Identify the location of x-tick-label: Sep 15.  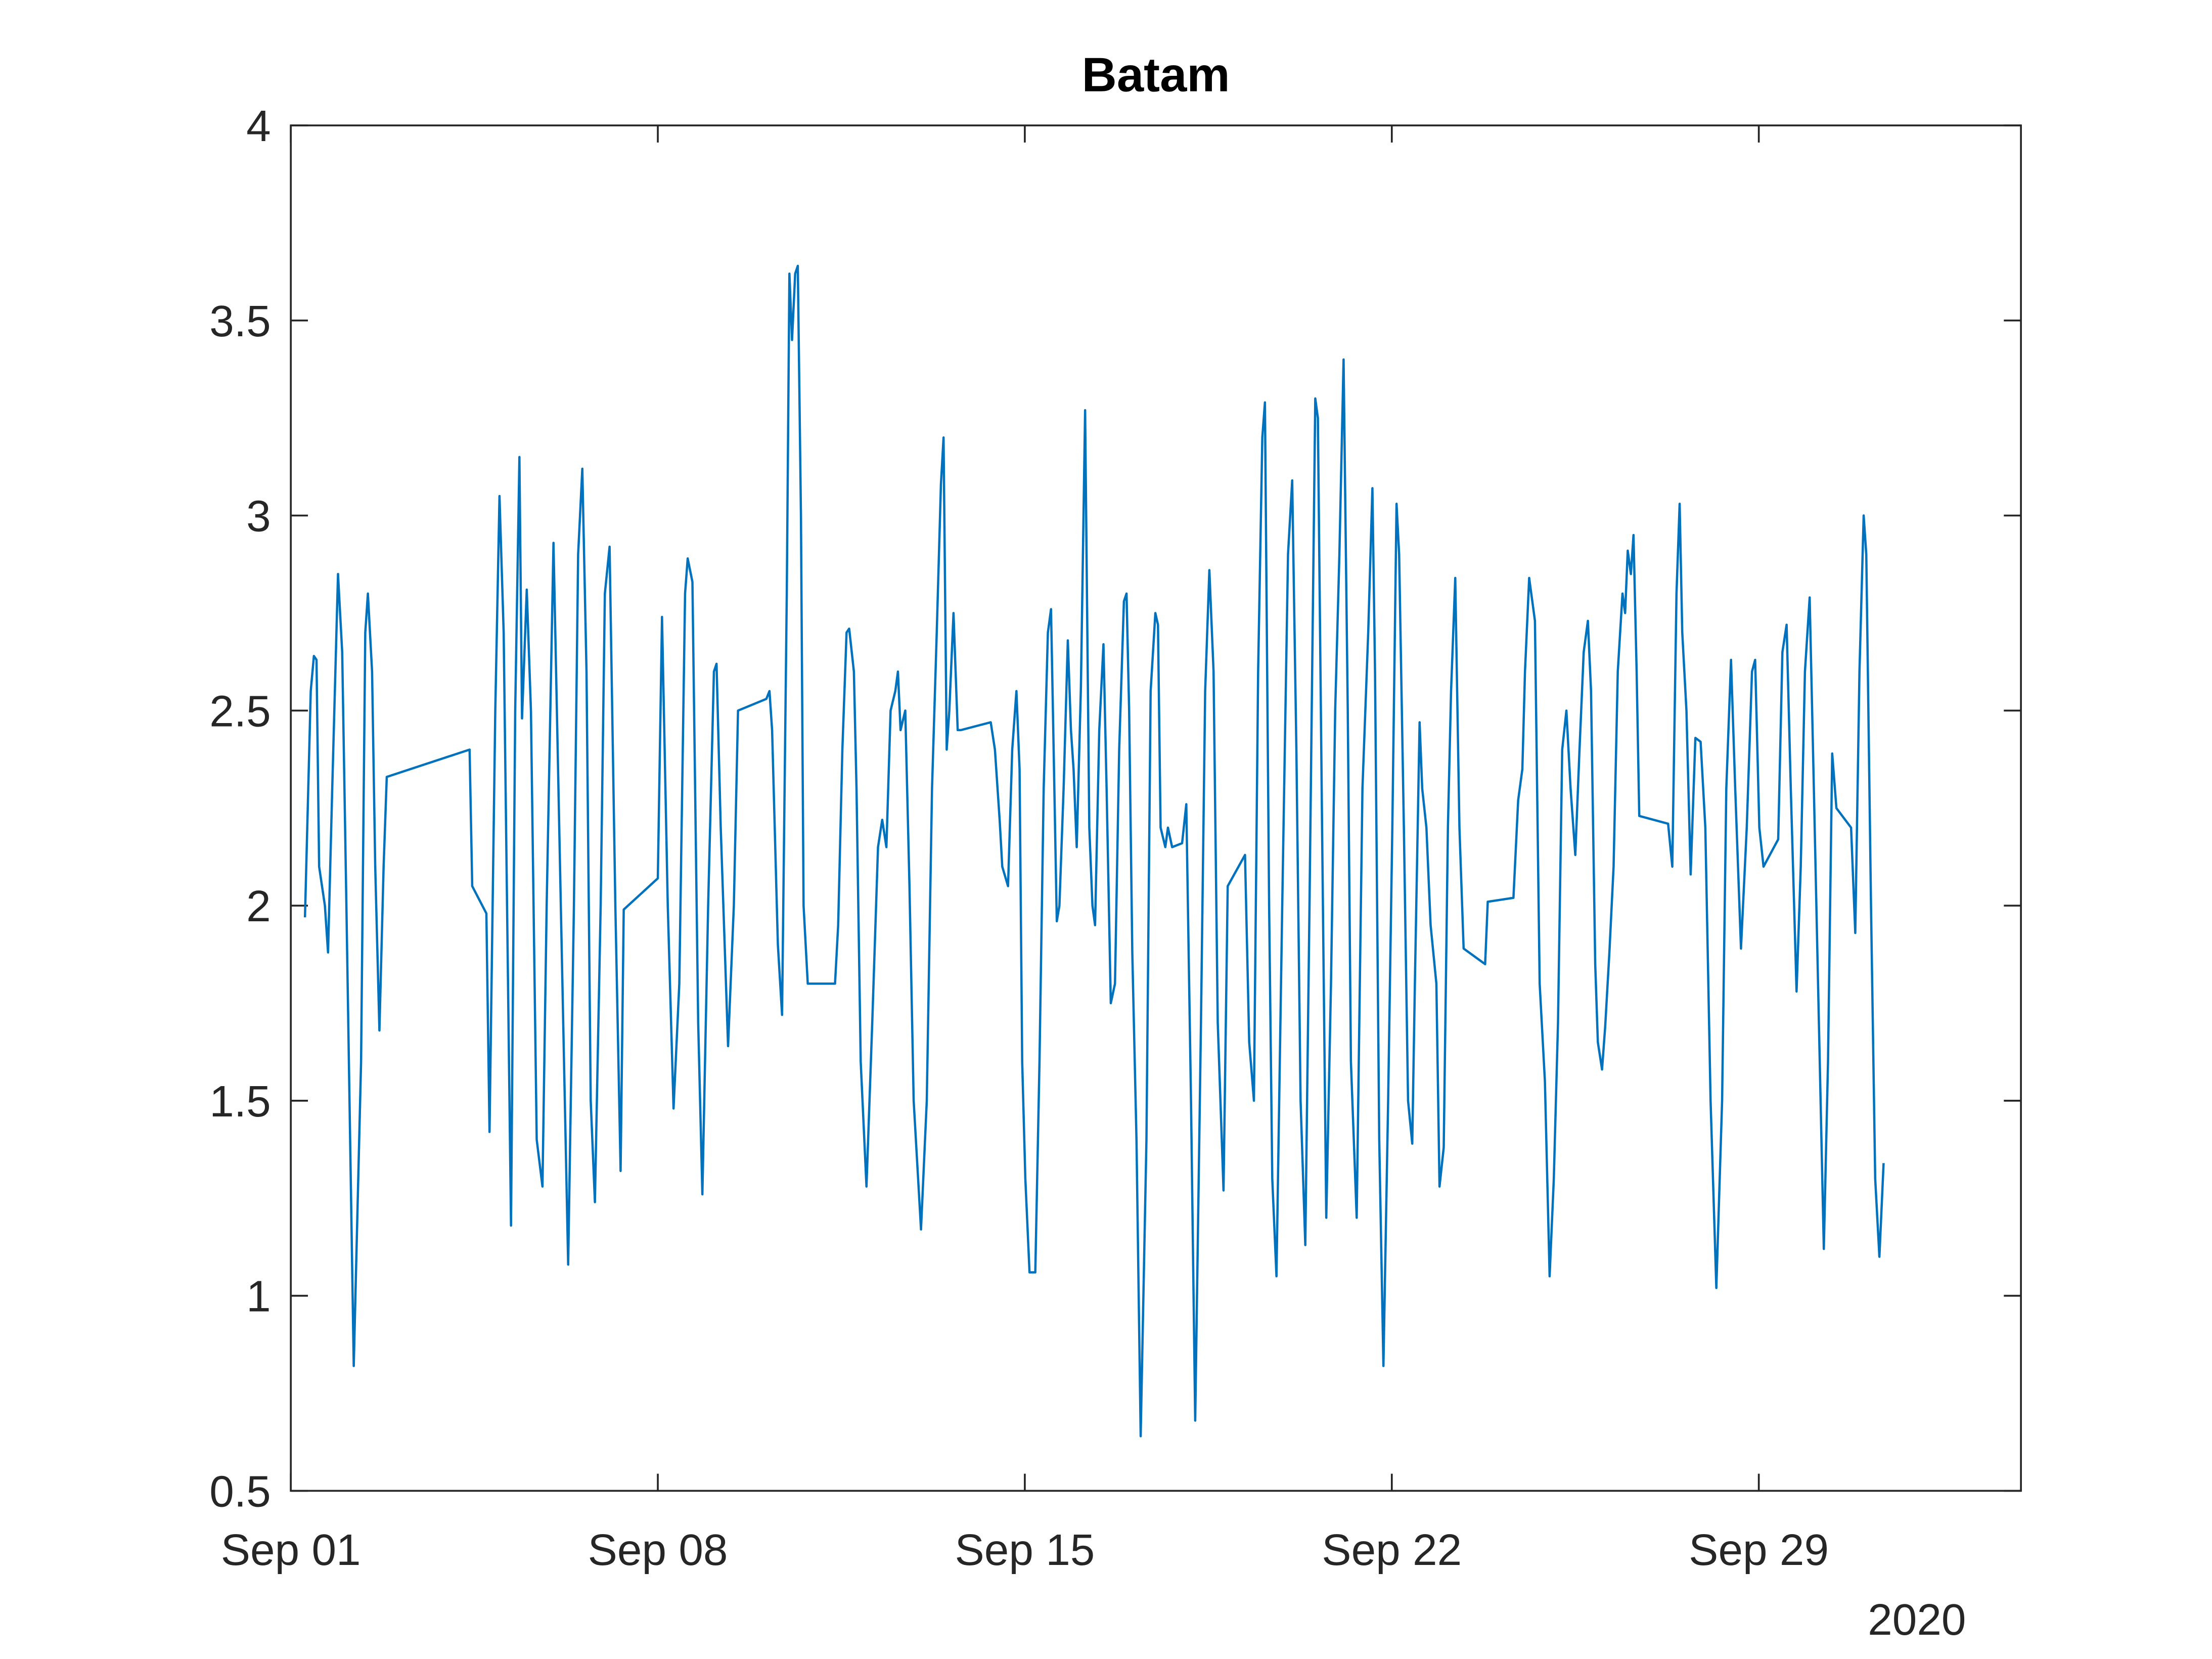
(1025, 1550).